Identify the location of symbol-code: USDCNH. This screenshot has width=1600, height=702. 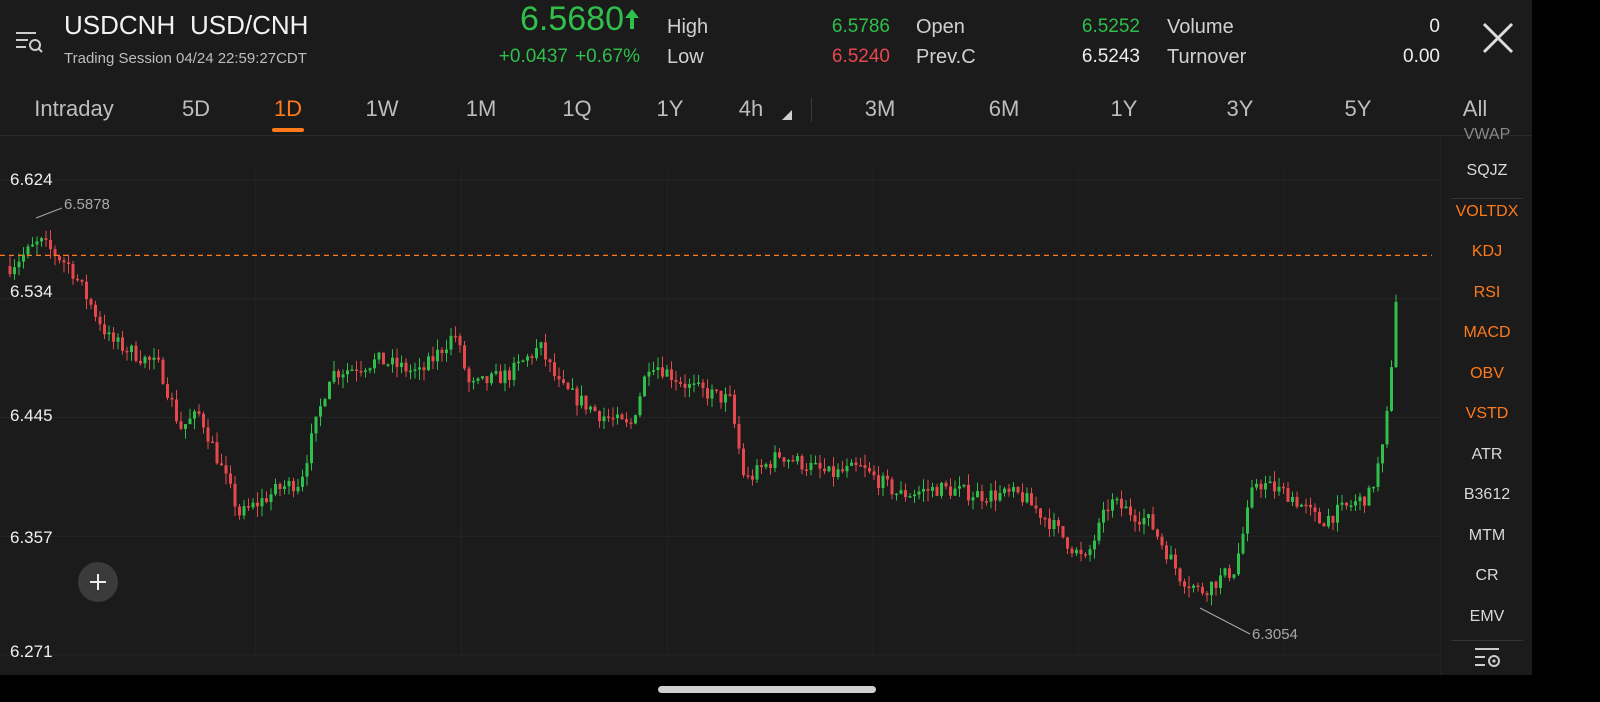
(120, 25).